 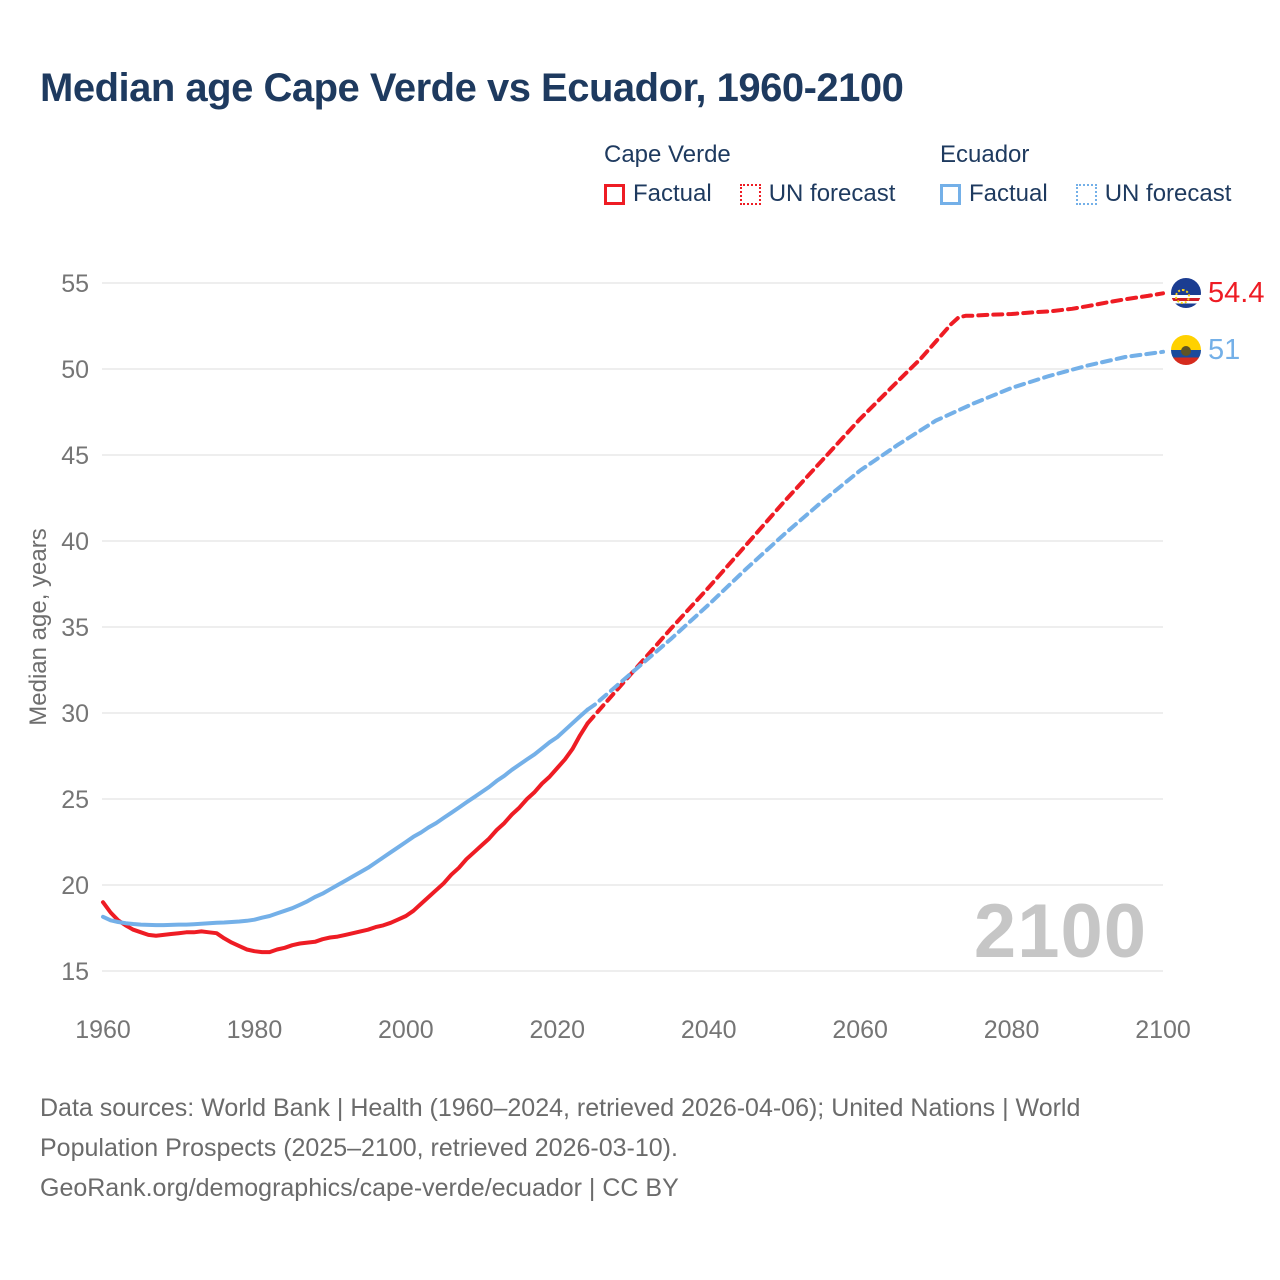 I want to click on legend-group-cape-verde: Cape Verde Factual UN forecast, so click(x=749, y=174).